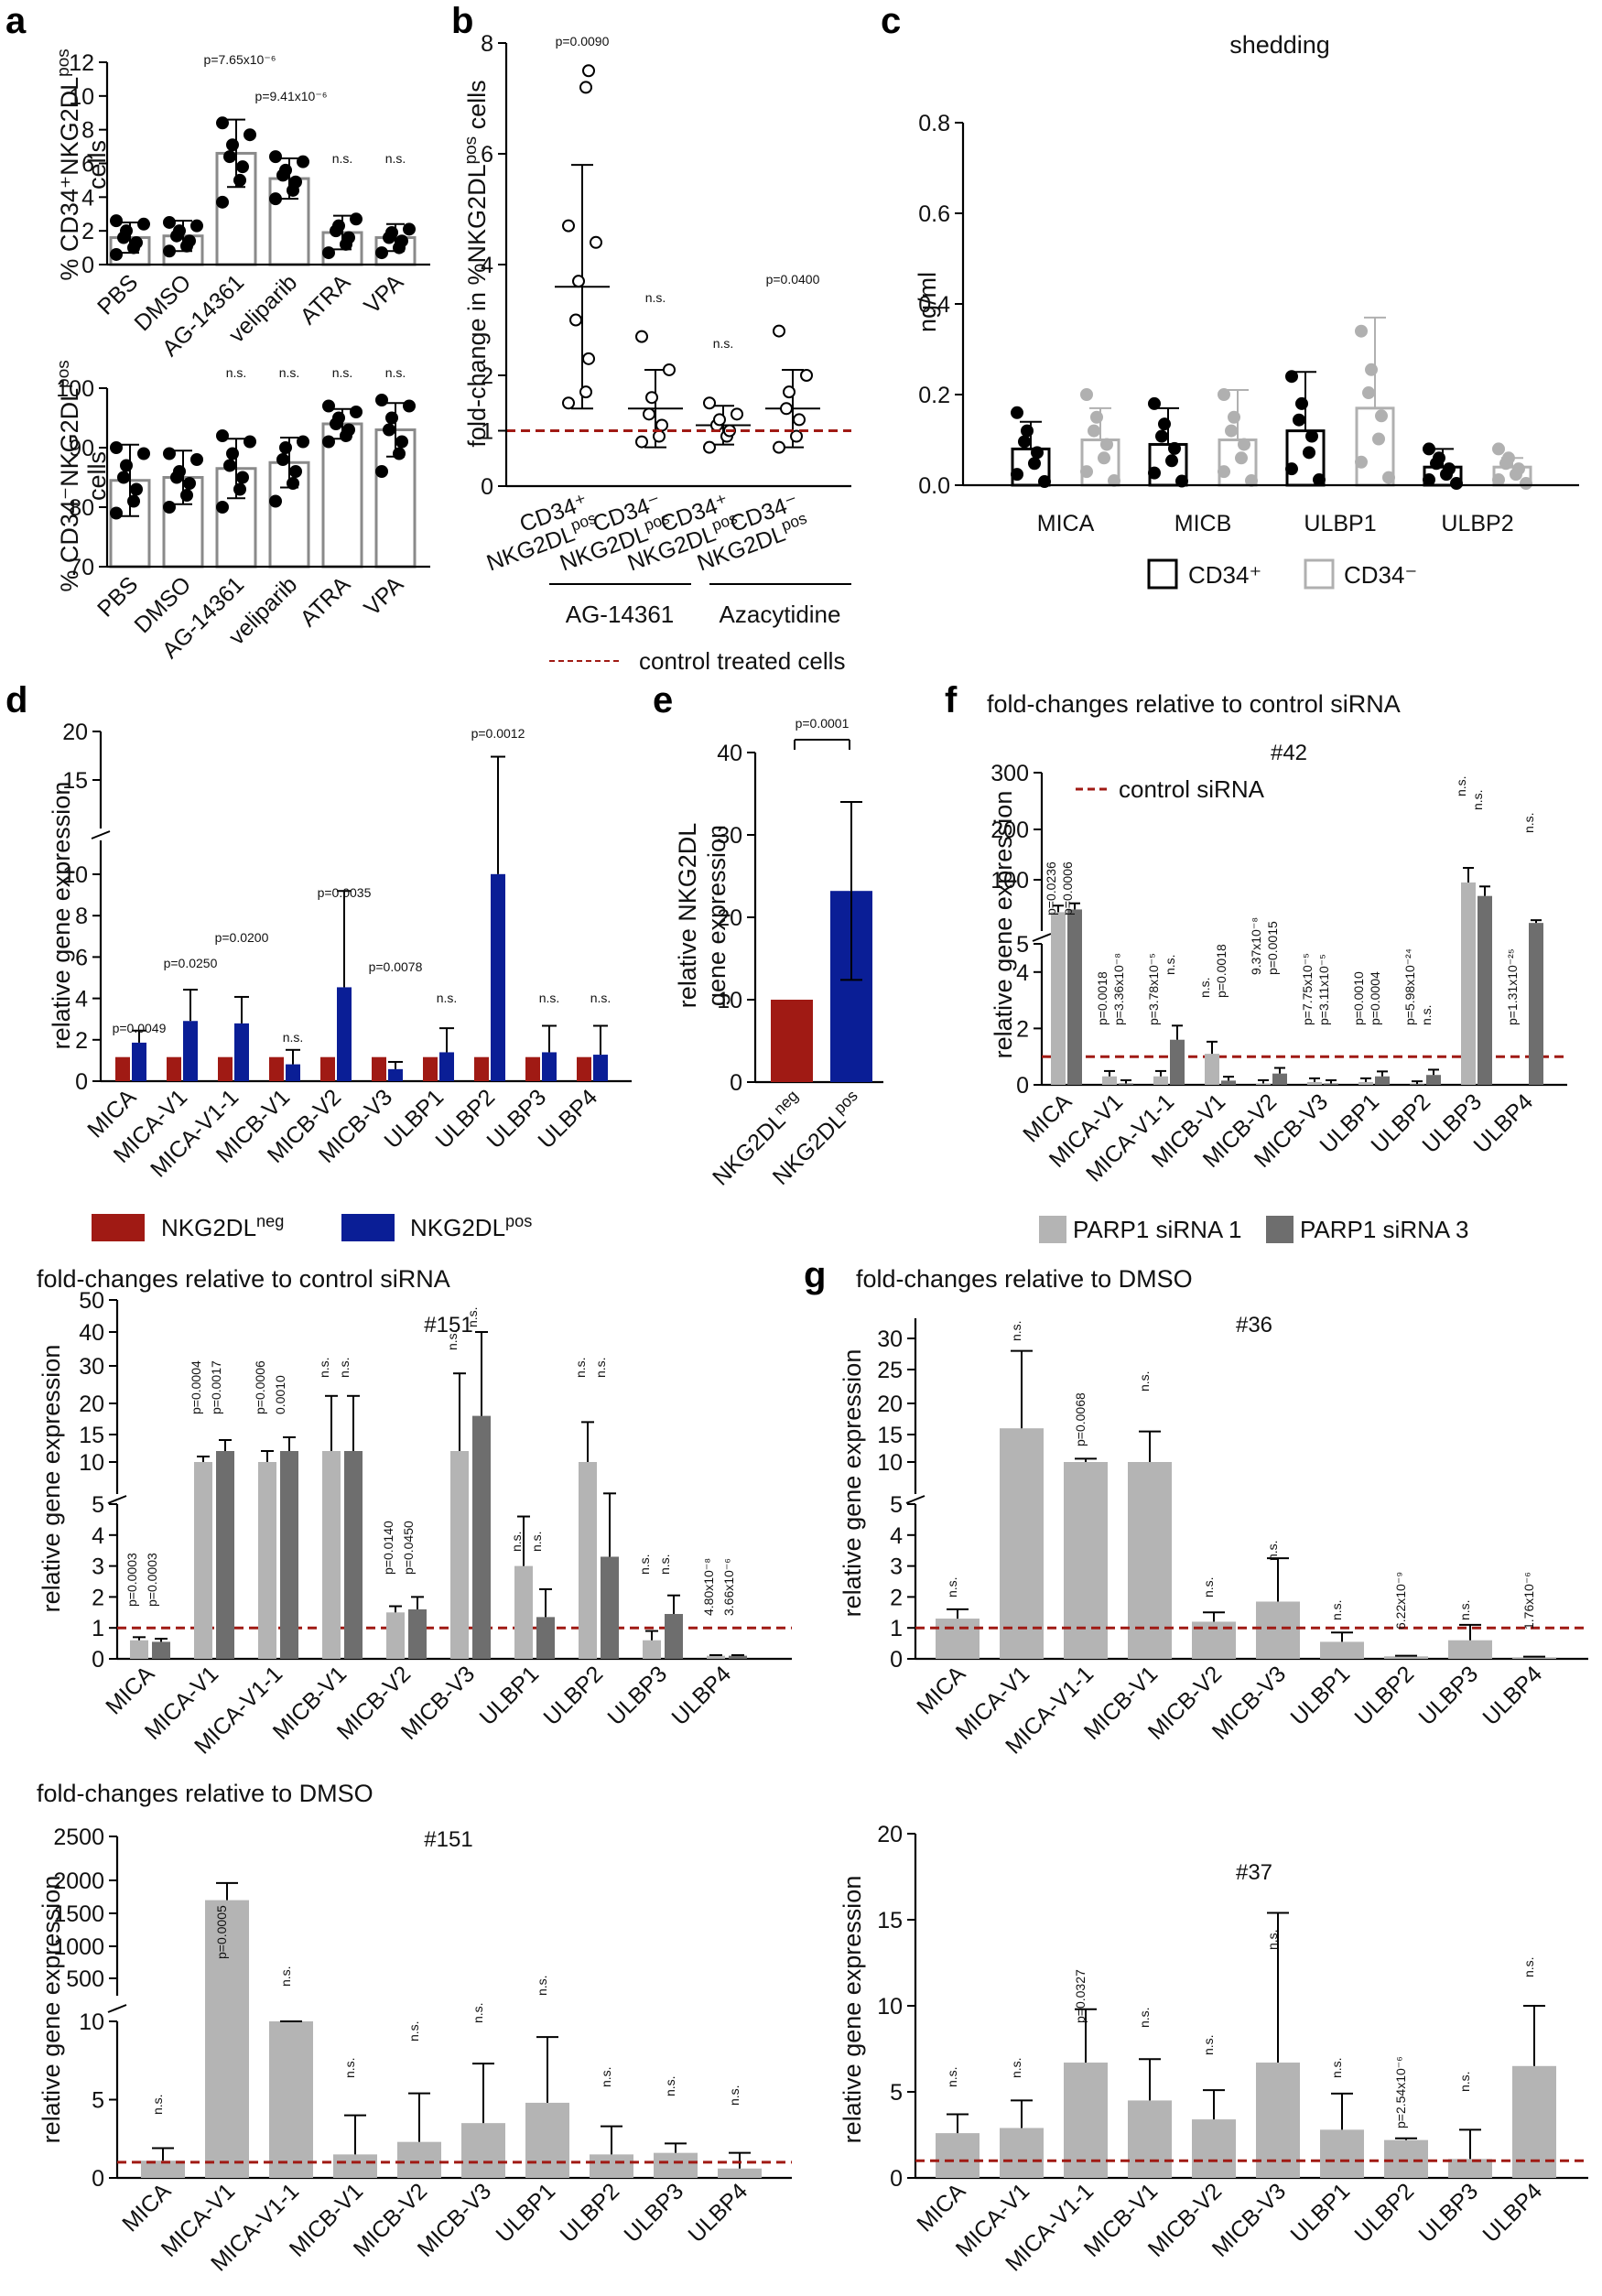 The image size is (1602, 2296). Describe the element at coordinates (549, 998) in the screenshot. I see `d-annotation: n.s.` at that location.